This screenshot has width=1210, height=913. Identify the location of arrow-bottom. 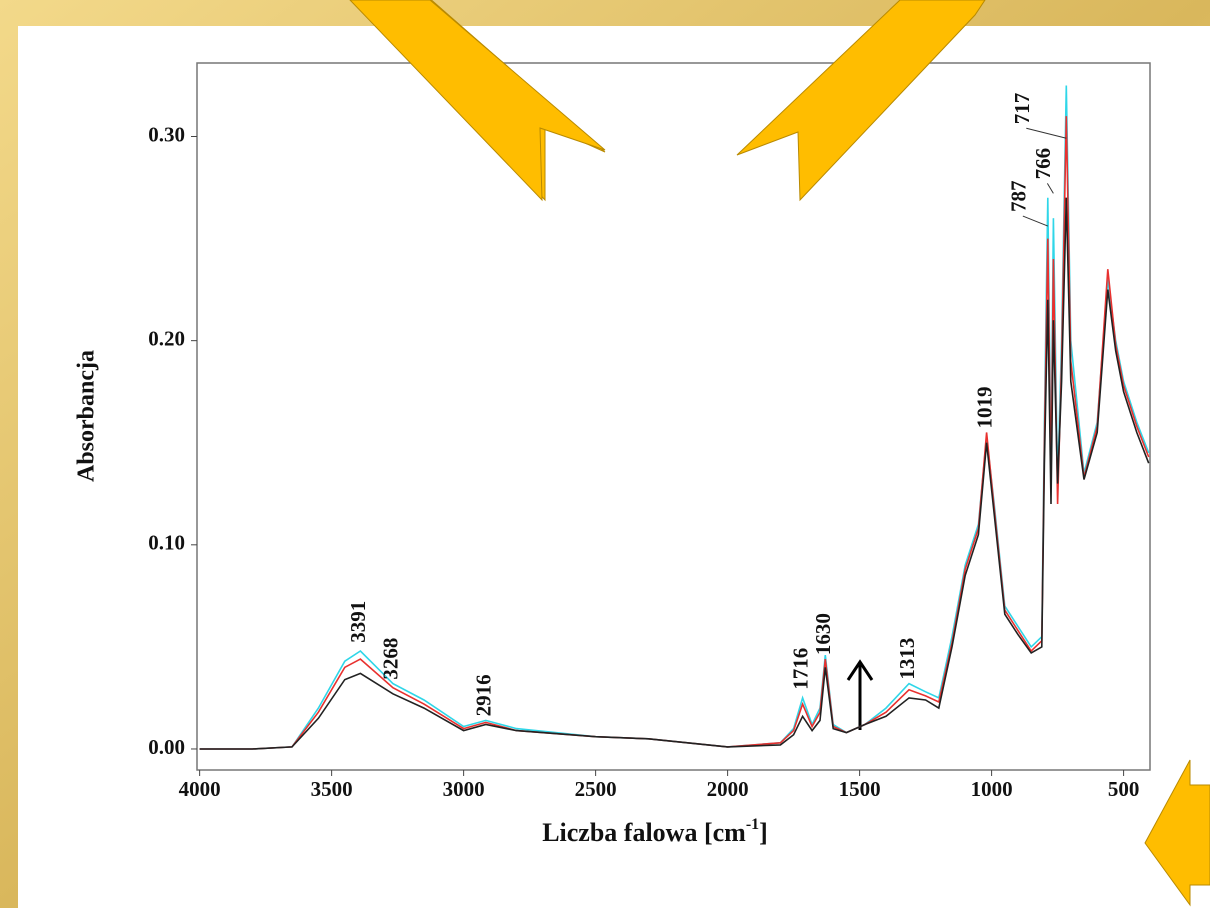
(1177, 833).